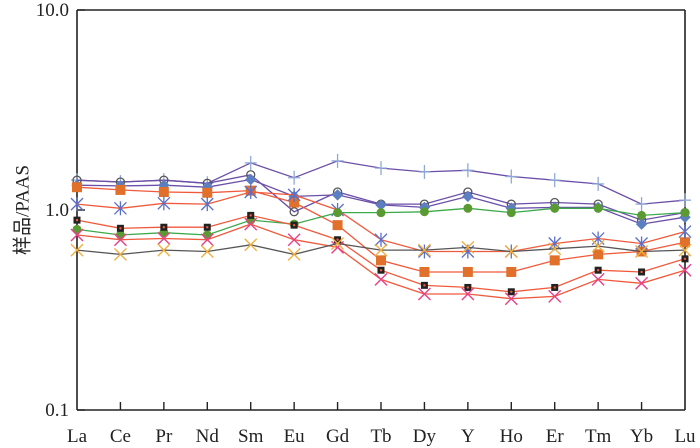 This screenshot has width=700, height=448. I want to click on x-tick-label: Lu, so click(685, 436).